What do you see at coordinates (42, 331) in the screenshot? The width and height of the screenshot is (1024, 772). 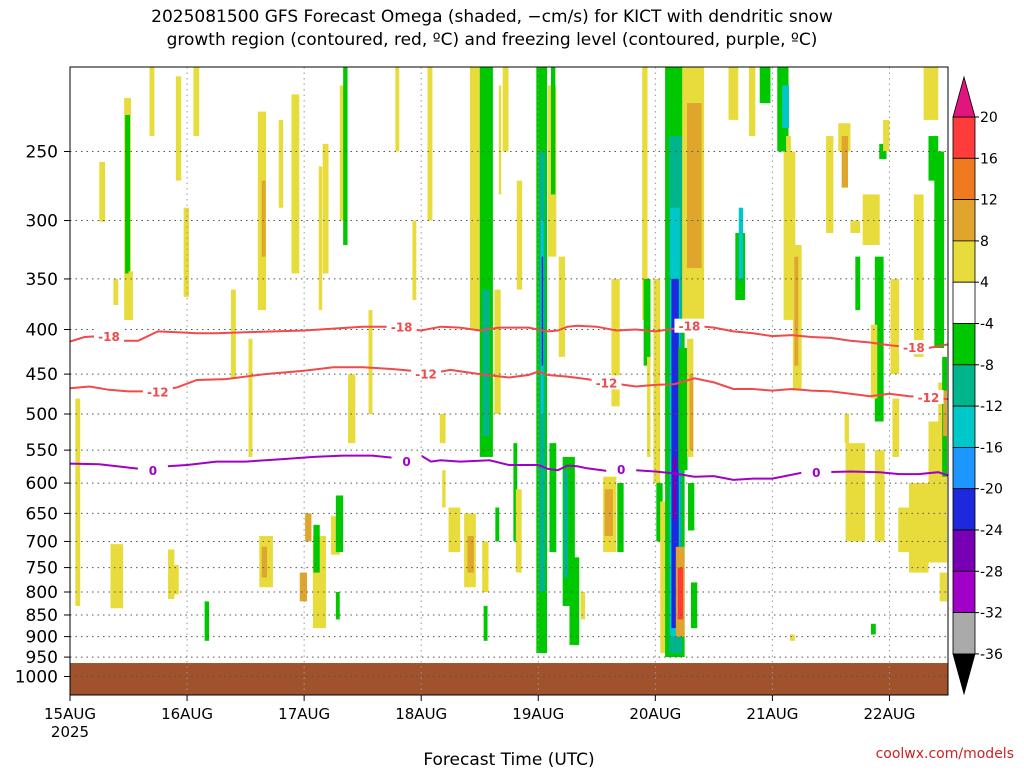 I see `y-tick-label: 400` at bounding box center [42, 331].